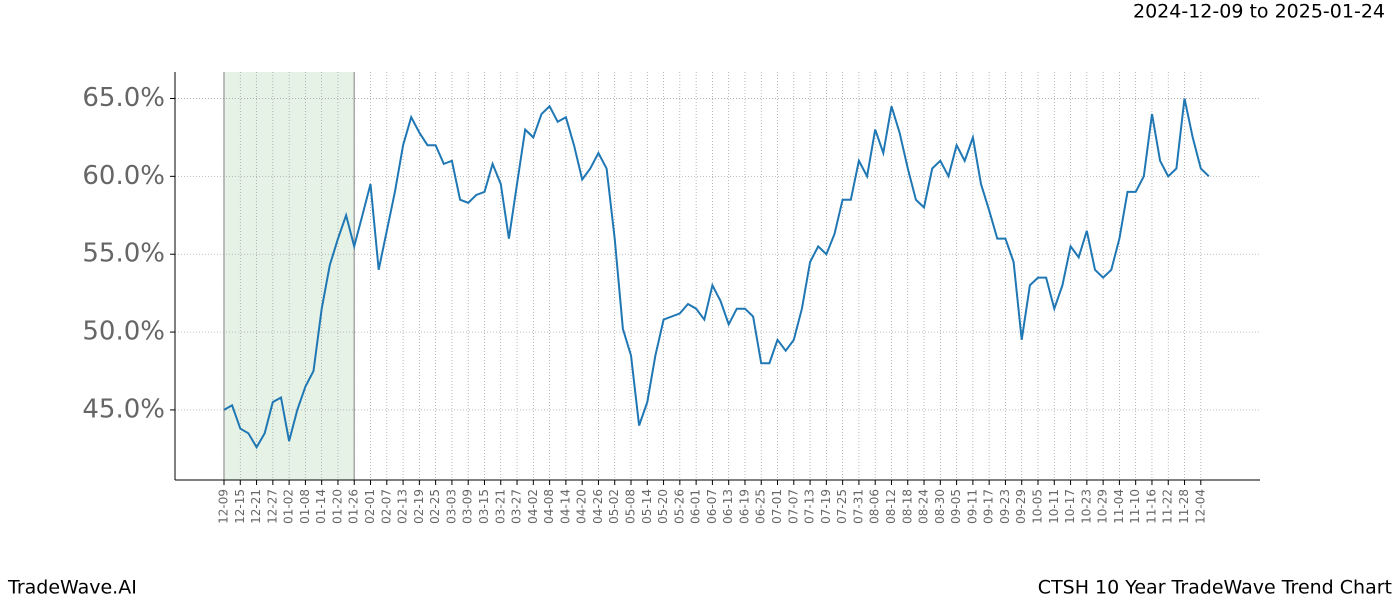  Describe the element at coordinates (517, 506) in the screenshot. I see `x-tick-label: 03-27` at that location.